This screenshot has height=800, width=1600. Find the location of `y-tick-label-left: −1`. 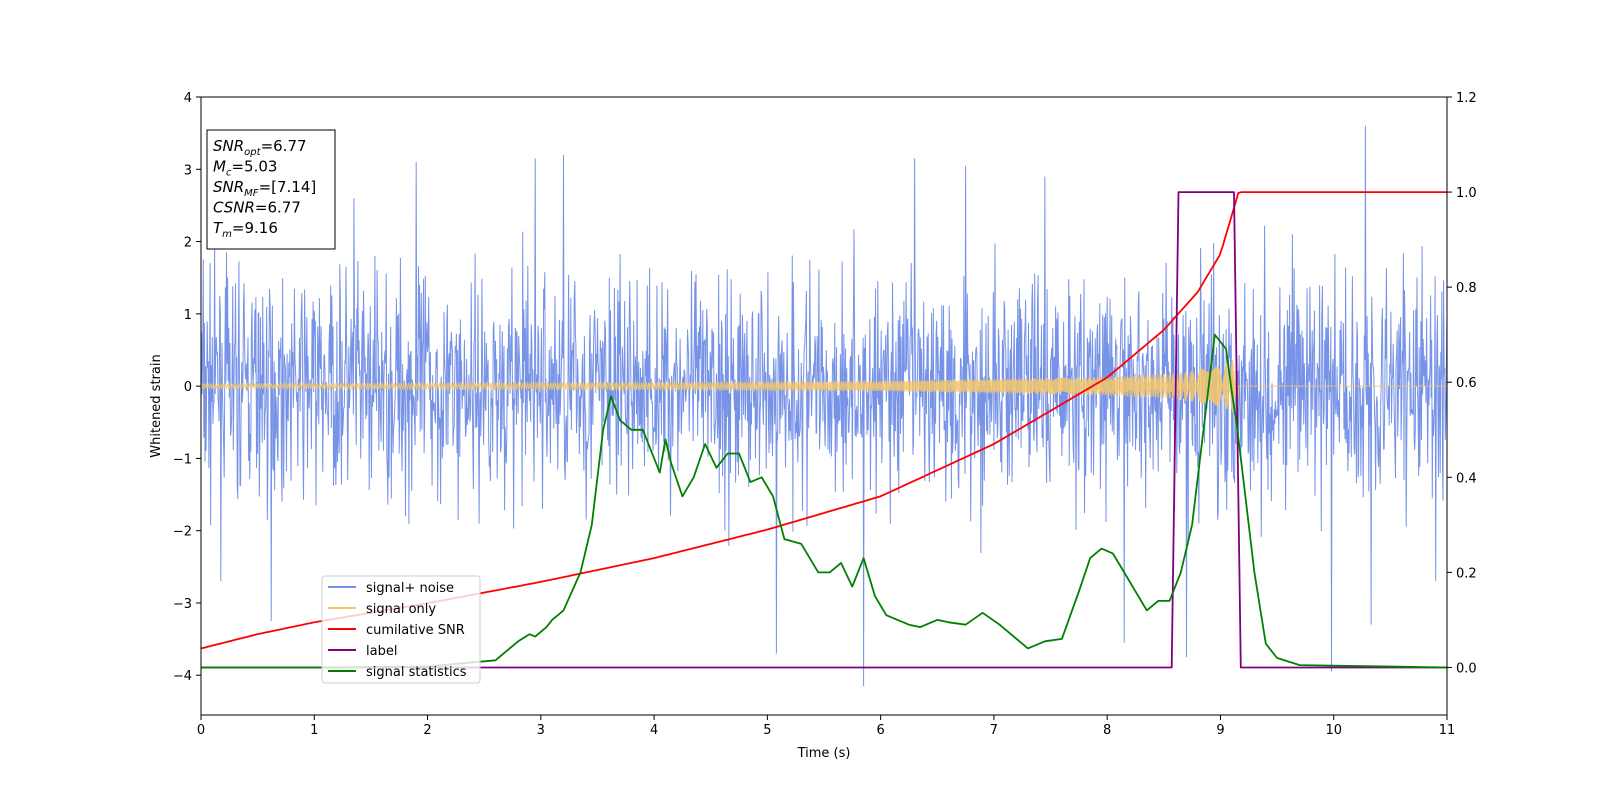

y-tick-label-left: −1 is located at coordinates (182, 459).